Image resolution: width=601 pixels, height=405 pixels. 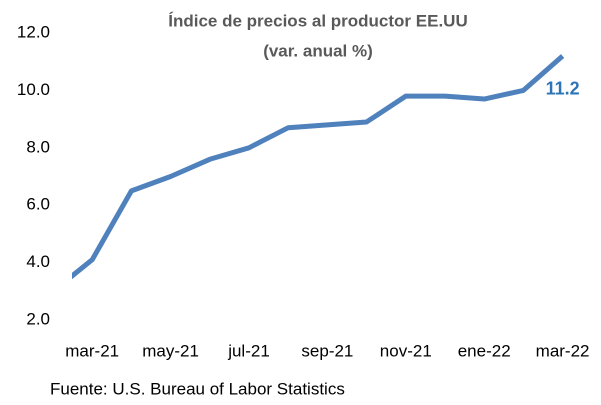 What do you see at coordinates (484, 350) in the screenshot?
I see `x-tick-label: ene-22` at bounding box center [484, 350].